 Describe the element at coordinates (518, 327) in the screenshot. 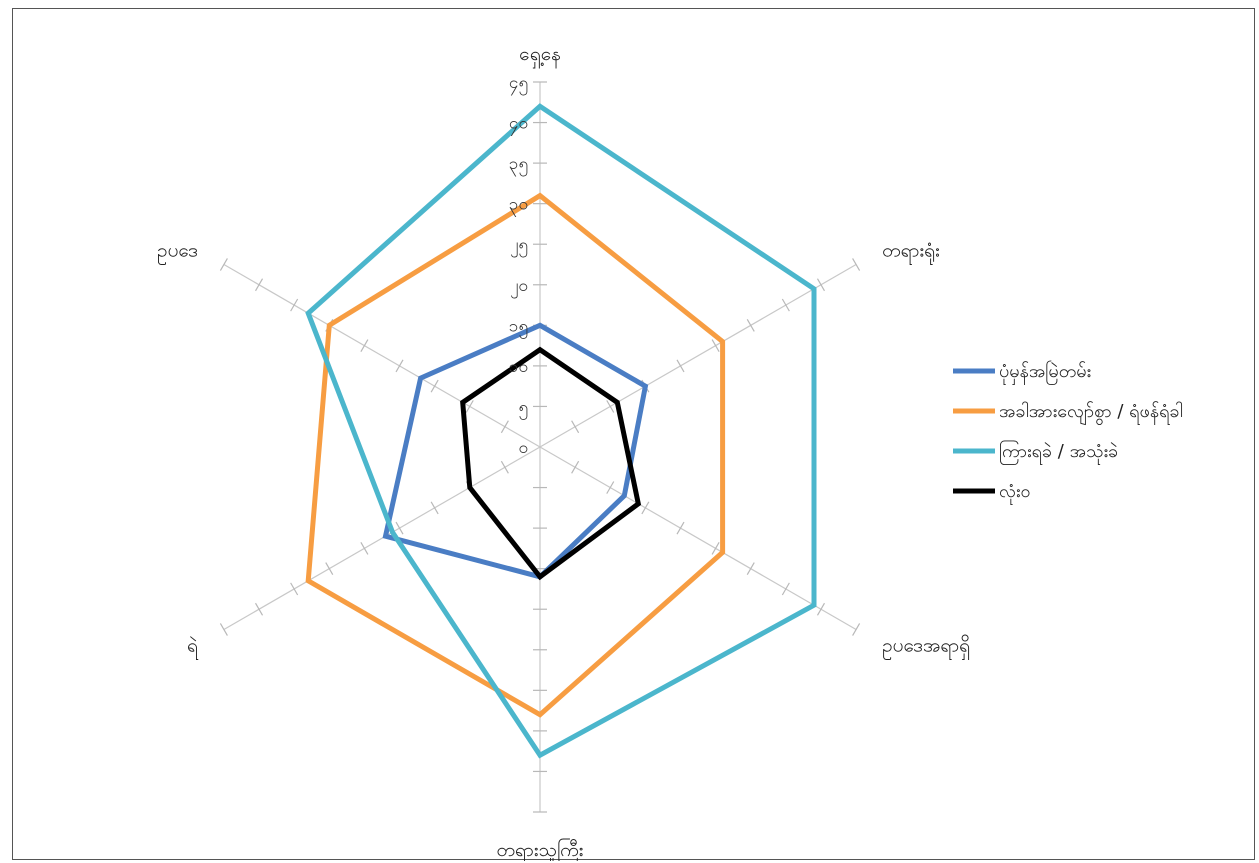

I see `radial-tick-label: ၁၅` at that location.